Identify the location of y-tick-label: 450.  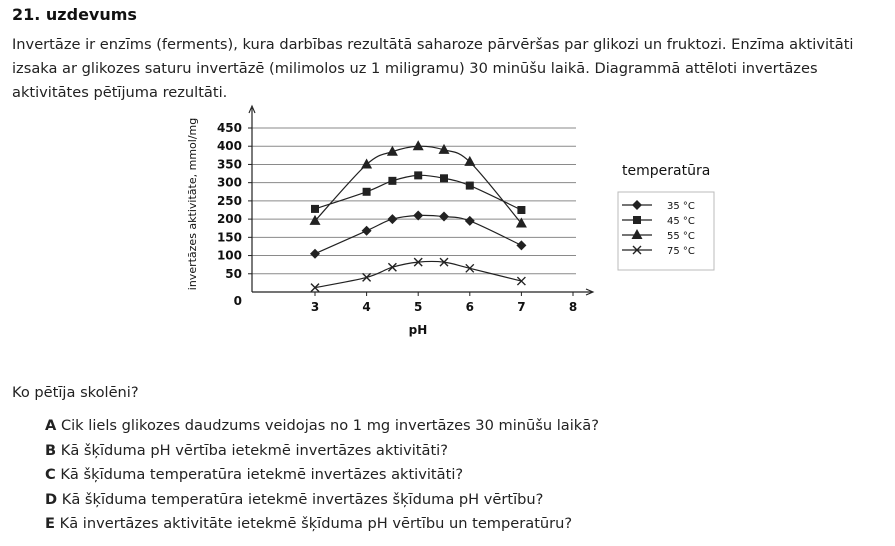
(229, 128).